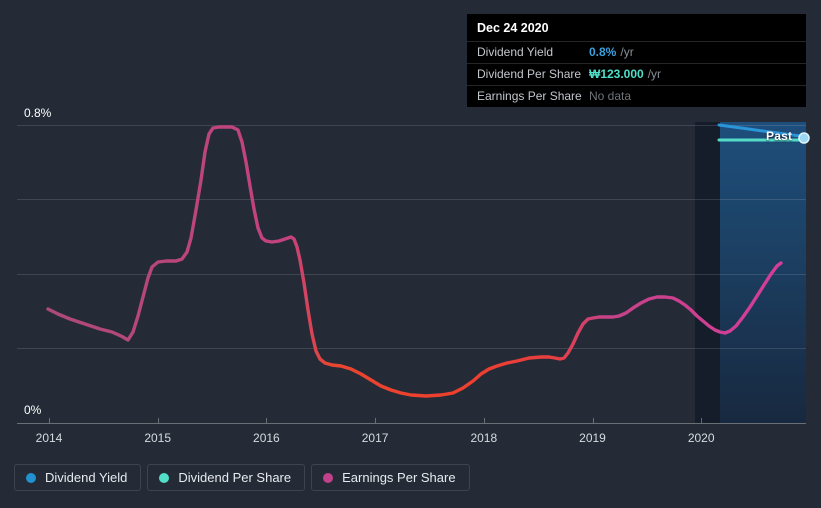  What do you see at coordinates (529, 74) in the screenshot?
I see `tooltip-row-label: Dividend Per Share` at bounding box center [529, 74].